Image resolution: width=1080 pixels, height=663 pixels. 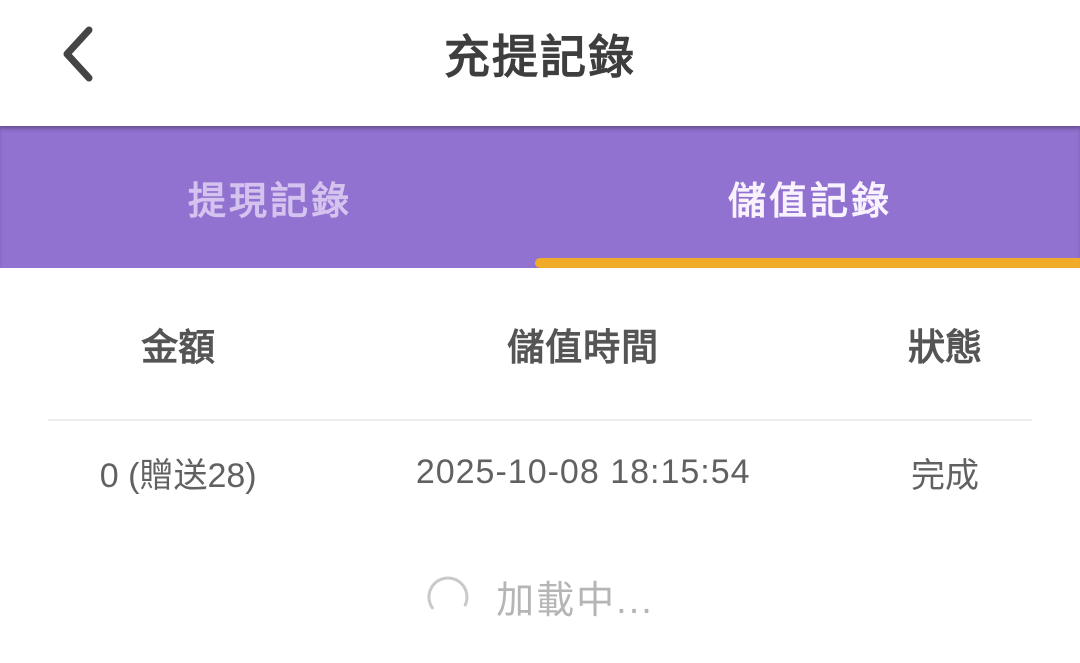 I want to click on column-header-time: 儲值時間, so click(x=583, y=347).